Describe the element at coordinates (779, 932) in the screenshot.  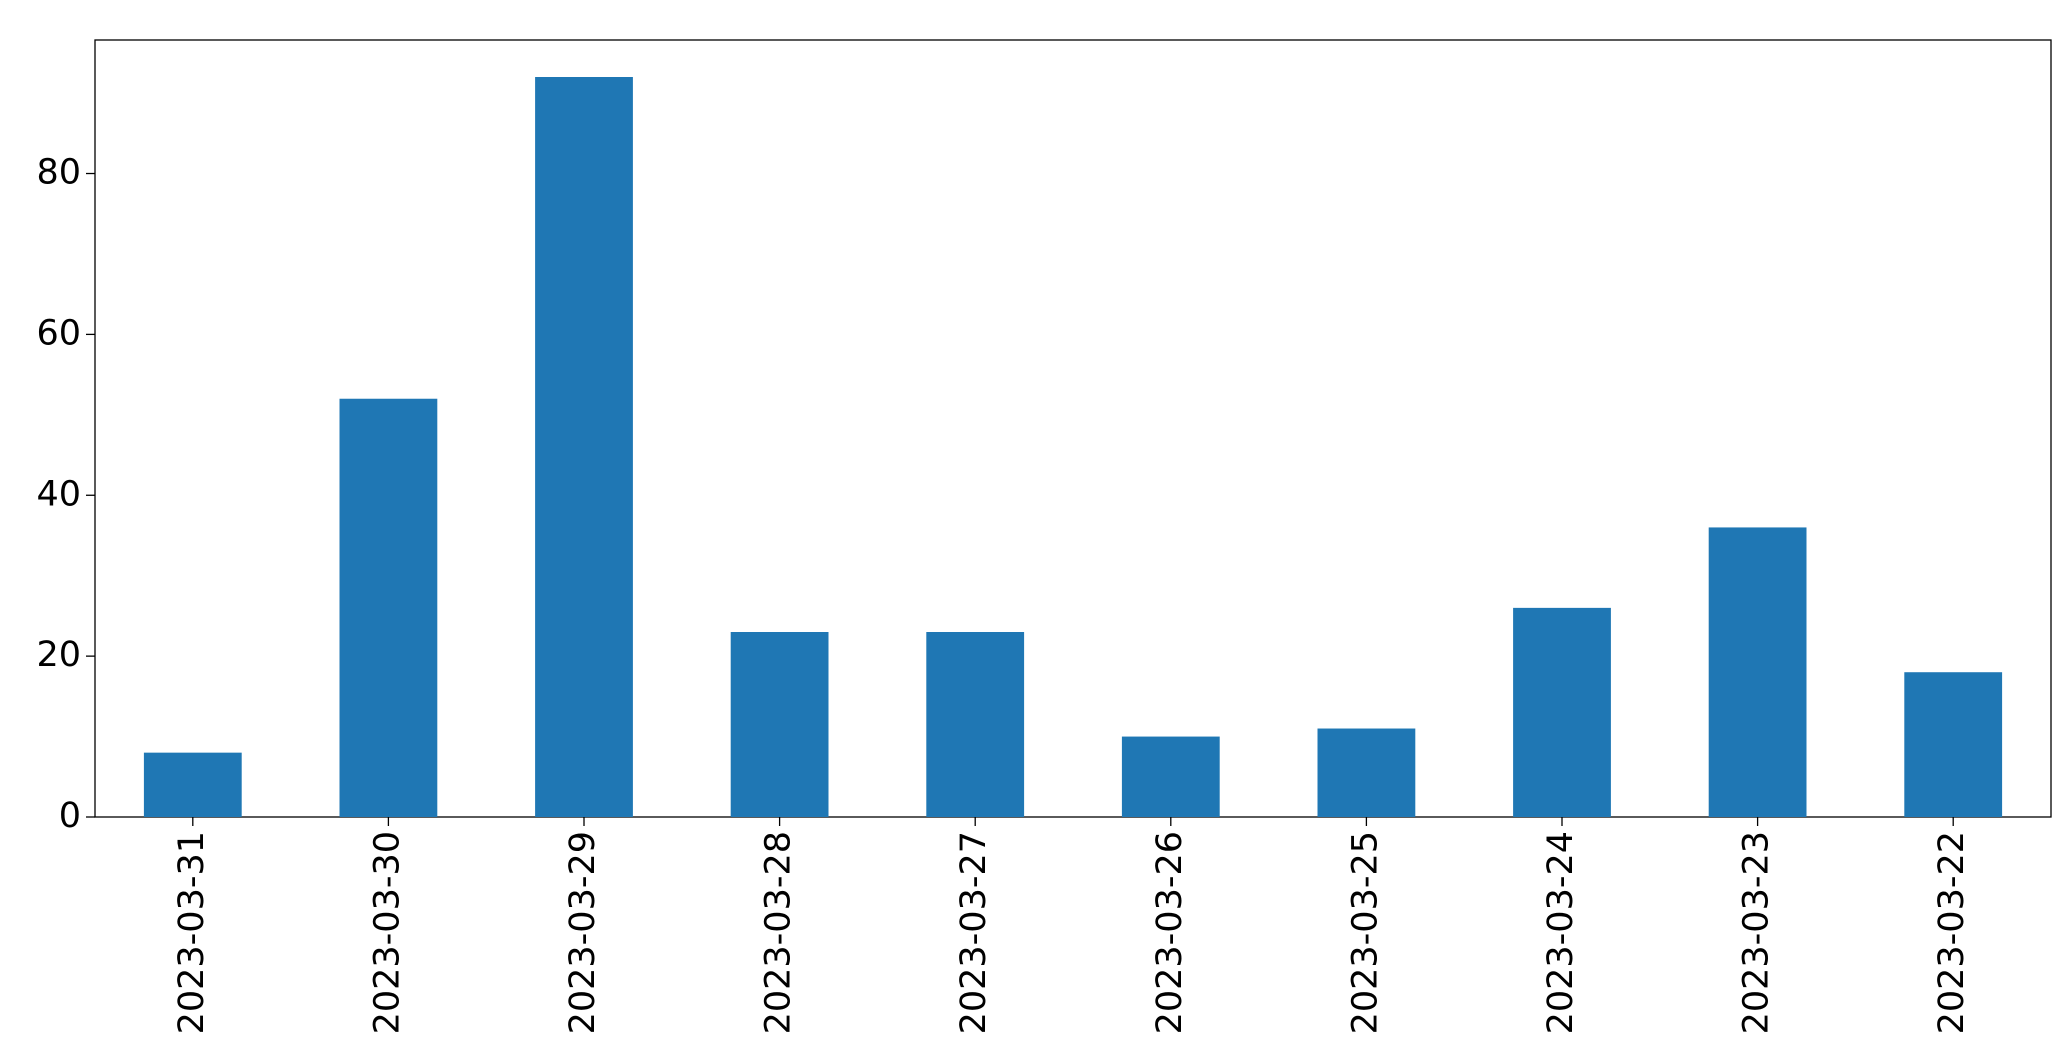
I see `x-tick-label: 2023-03-28` at that location.